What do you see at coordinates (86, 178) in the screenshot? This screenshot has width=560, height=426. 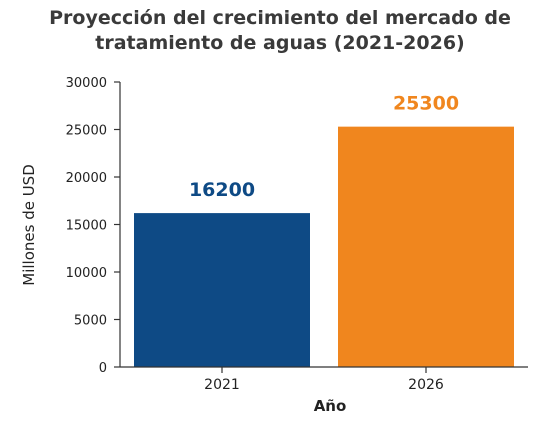 I see `y-tick-label: 20000` at bounding box center [86, 178].